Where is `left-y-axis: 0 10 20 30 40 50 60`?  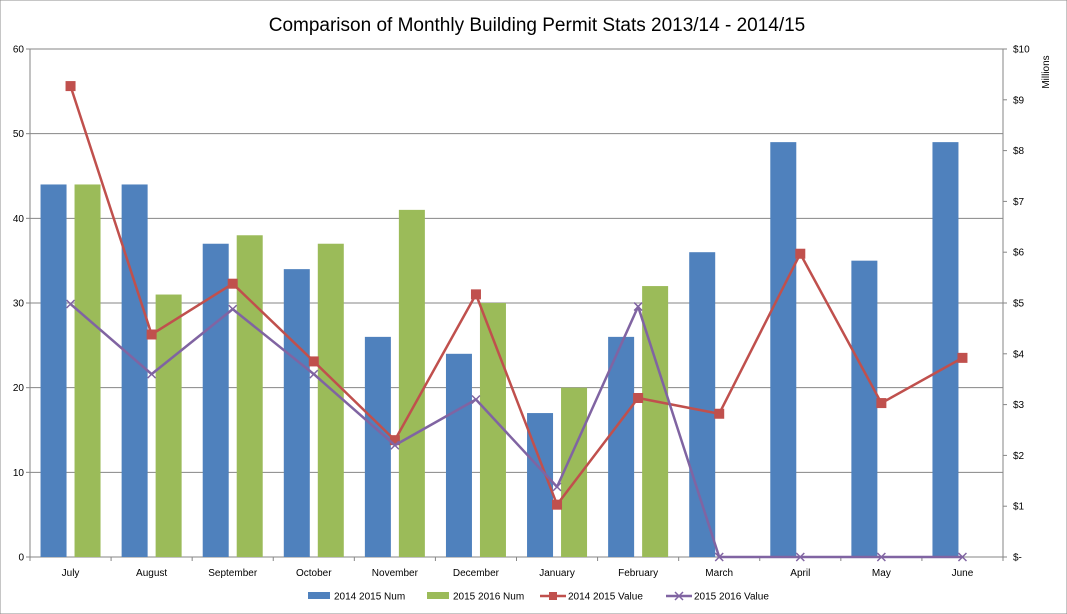 left-y-axis: 0 10 20 30 40 50 60 is located at coordinates (22, 304).